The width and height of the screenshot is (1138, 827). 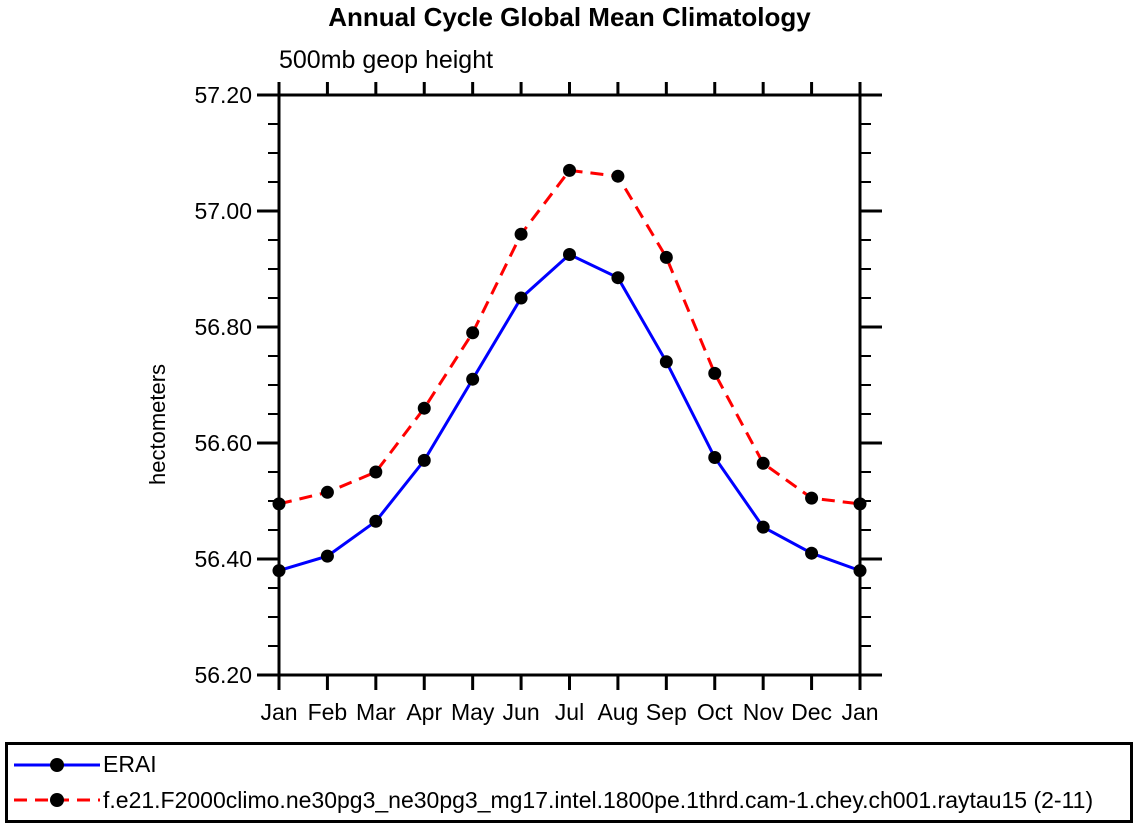 What do you see at coordinates (376, 712) in the screenshot?
I see `x-tick-label: Mar` at bounding box center [376, 712].